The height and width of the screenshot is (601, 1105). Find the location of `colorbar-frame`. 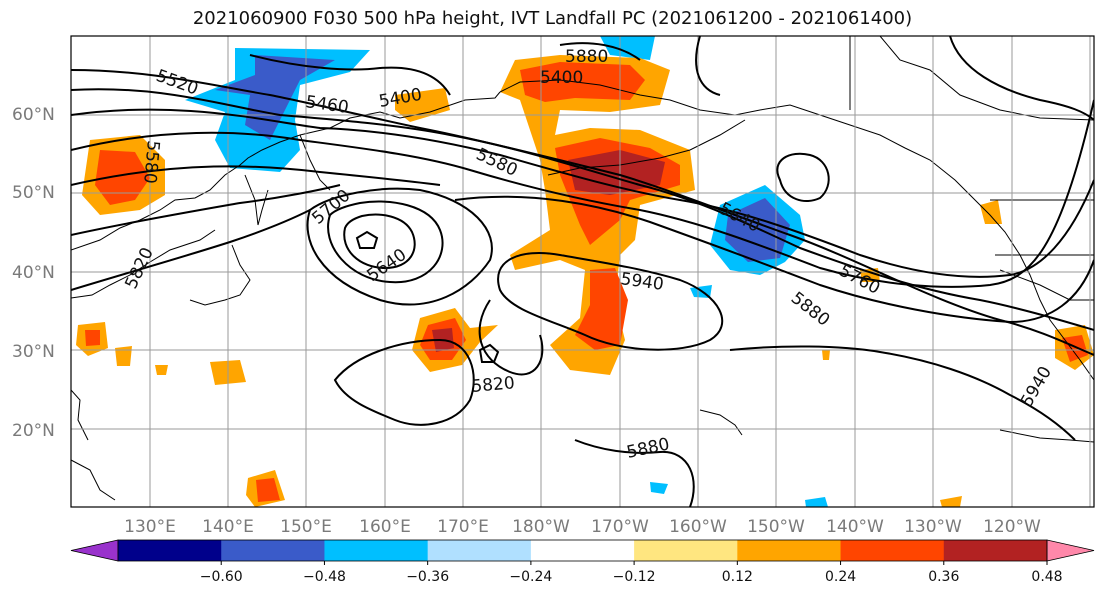

colorbar-frame is located at coordinates (582, 550).